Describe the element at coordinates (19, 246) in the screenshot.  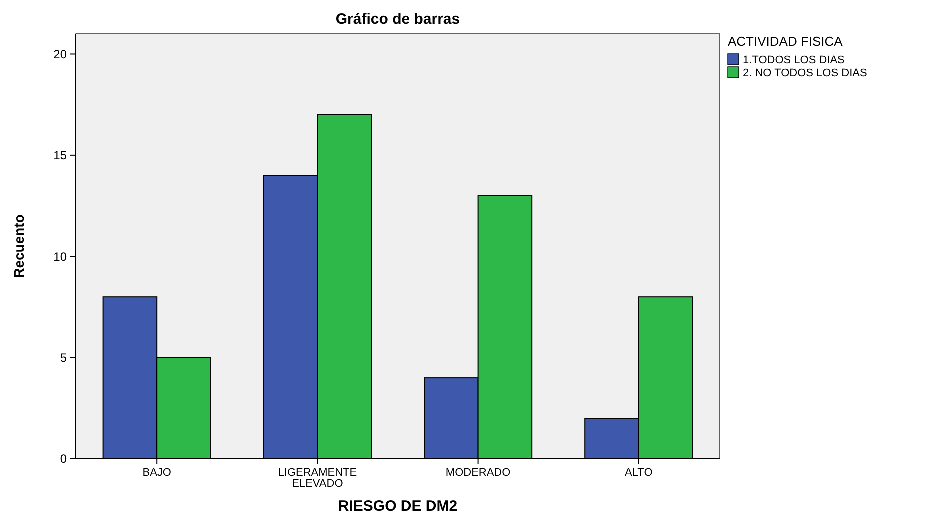
I see `y-axis-title: Recuento` at that location.